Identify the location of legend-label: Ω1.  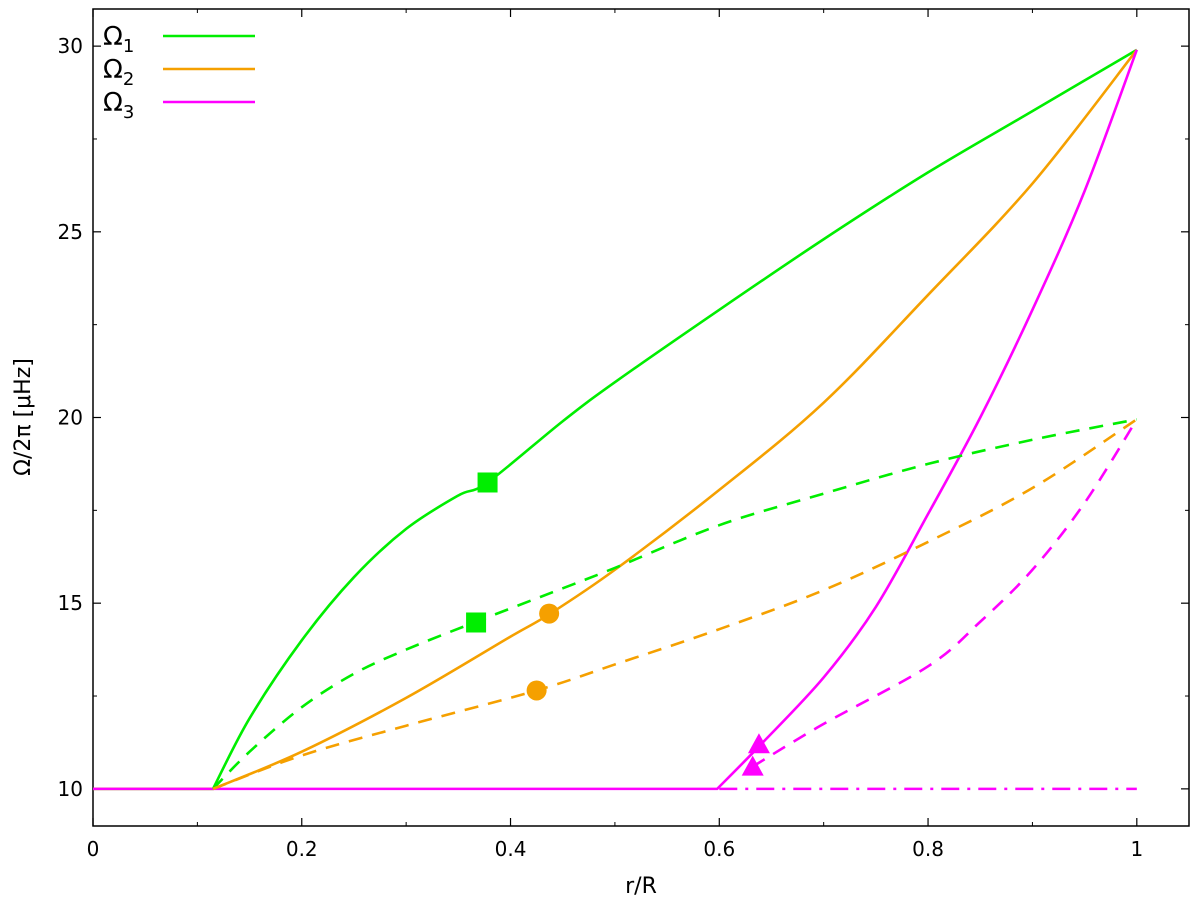
(118, 39).